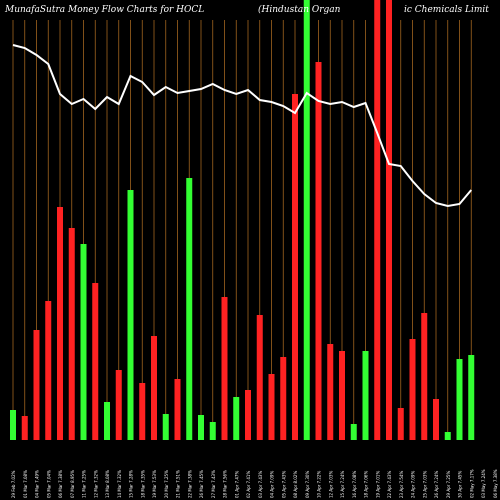 The width and height of the screenshot is (500, 500). Describe the element at coordinates (60, 484) in the screenshot. I see `x-tick-label: 06 Mar 7.38%` at that location.